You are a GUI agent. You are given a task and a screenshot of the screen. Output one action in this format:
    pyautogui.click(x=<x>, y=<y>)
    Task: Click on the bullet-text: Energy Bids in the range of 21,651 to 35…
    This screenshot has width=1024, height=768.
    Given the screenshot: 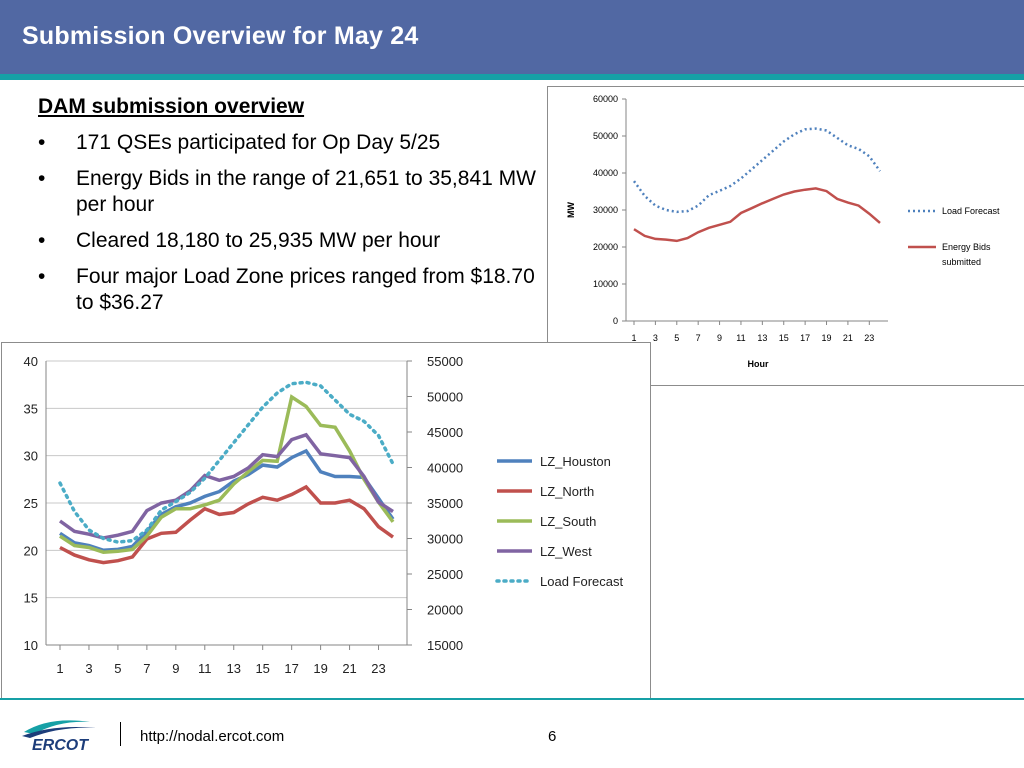 What is the action you would take?
    pyautogui.click(x=306, y=191)
    